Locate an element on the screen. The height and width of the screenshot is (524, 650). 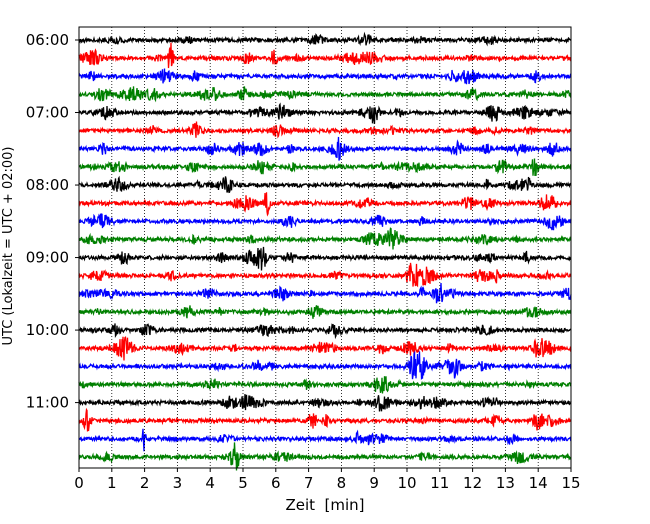
x-axis-label: Zeit [min] is located at coordinates (324, 505).